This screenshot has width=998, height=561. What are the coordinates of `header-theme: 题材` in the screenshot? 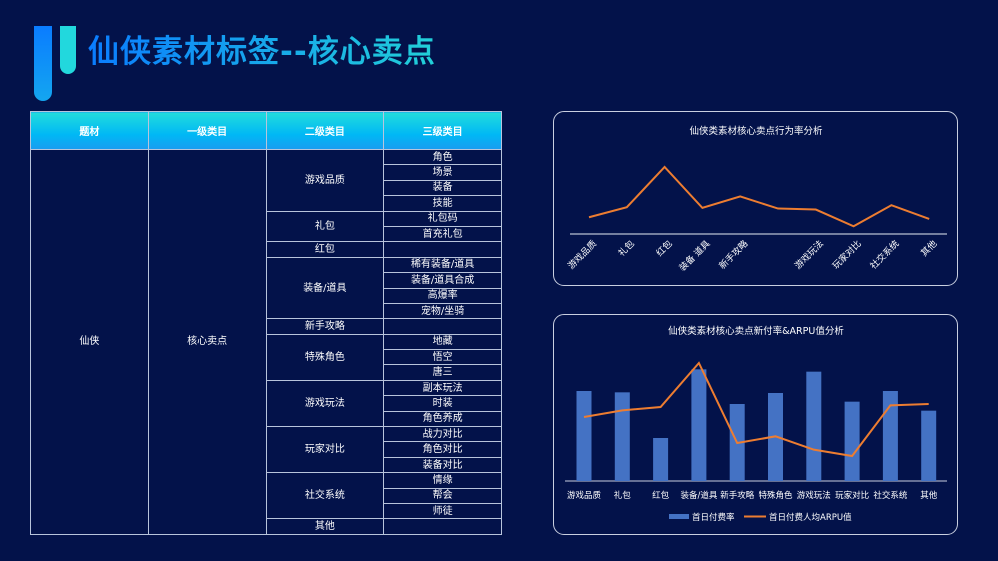 It's located at (89, 130).